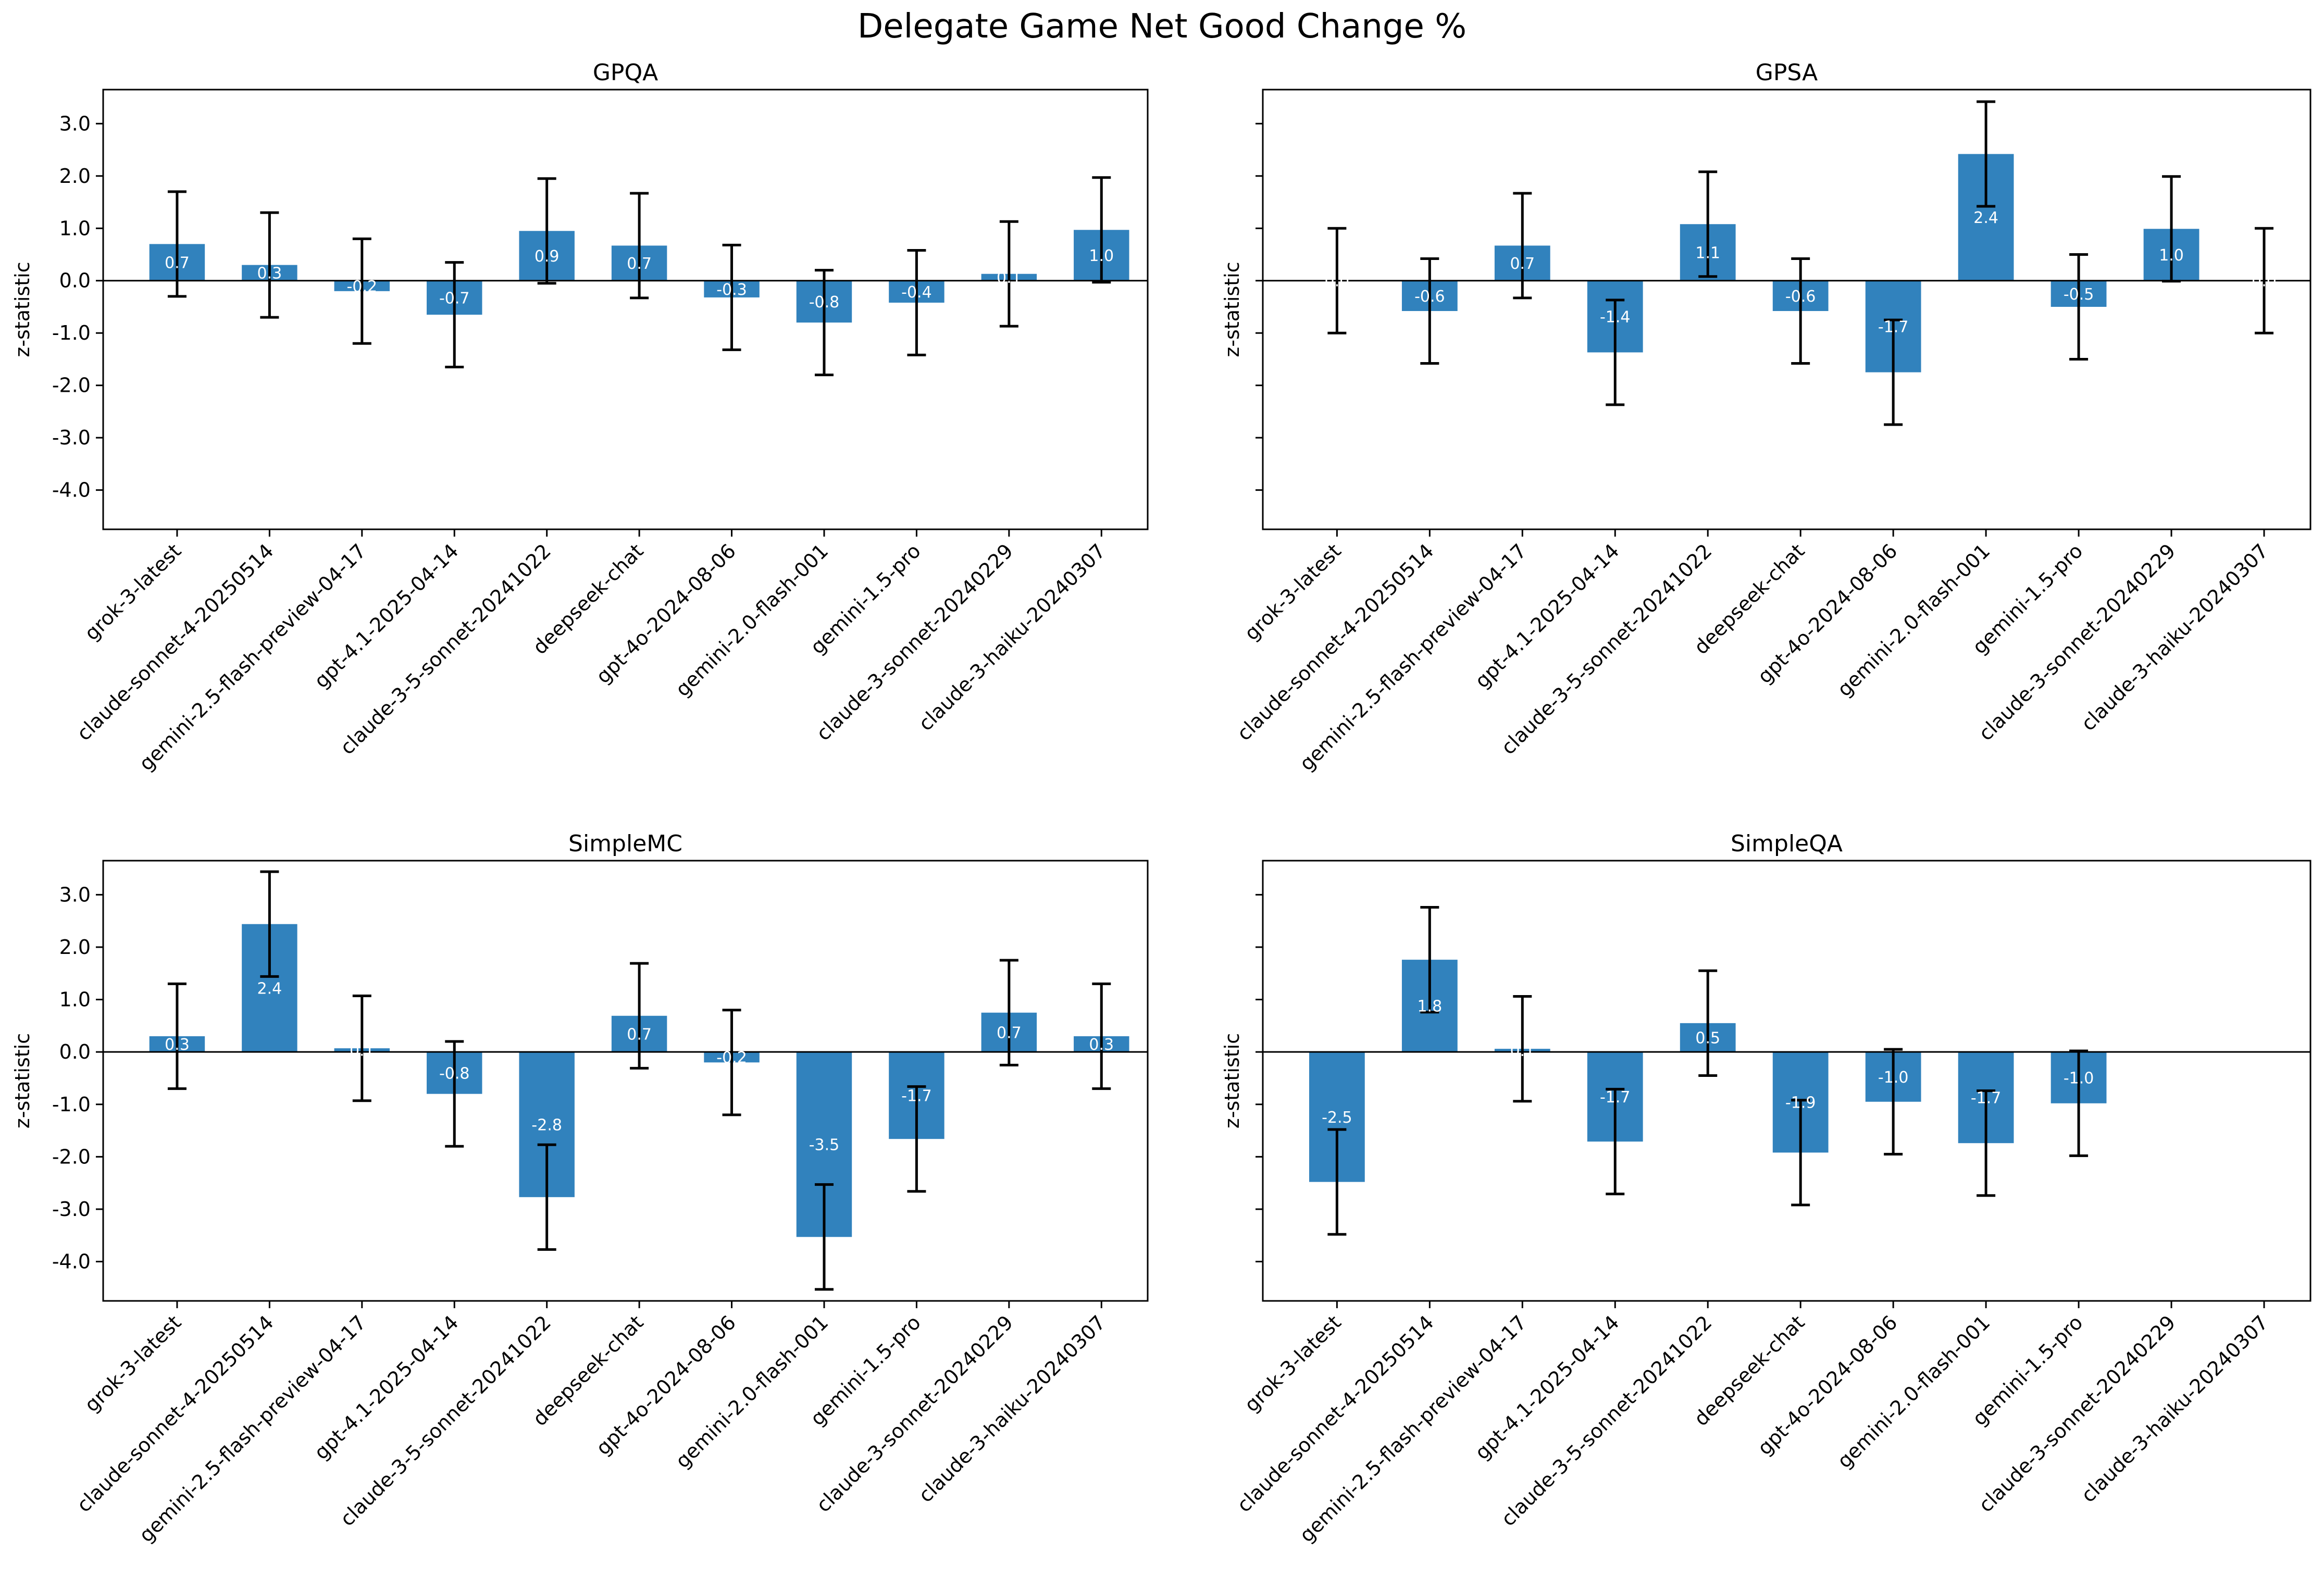 The width and height of the screenshot is (2324, 1589). Describe the element at coordinates (916, 292) in the screenshot. I see `data-label: -0.4` at that location.